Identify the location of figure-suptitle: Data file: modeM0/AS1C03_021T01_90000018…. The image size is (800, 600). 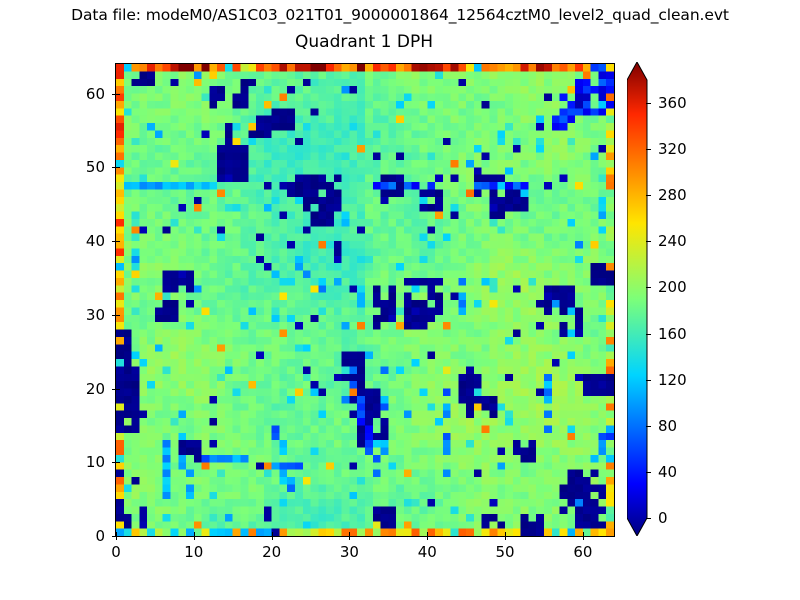
(400, 15).